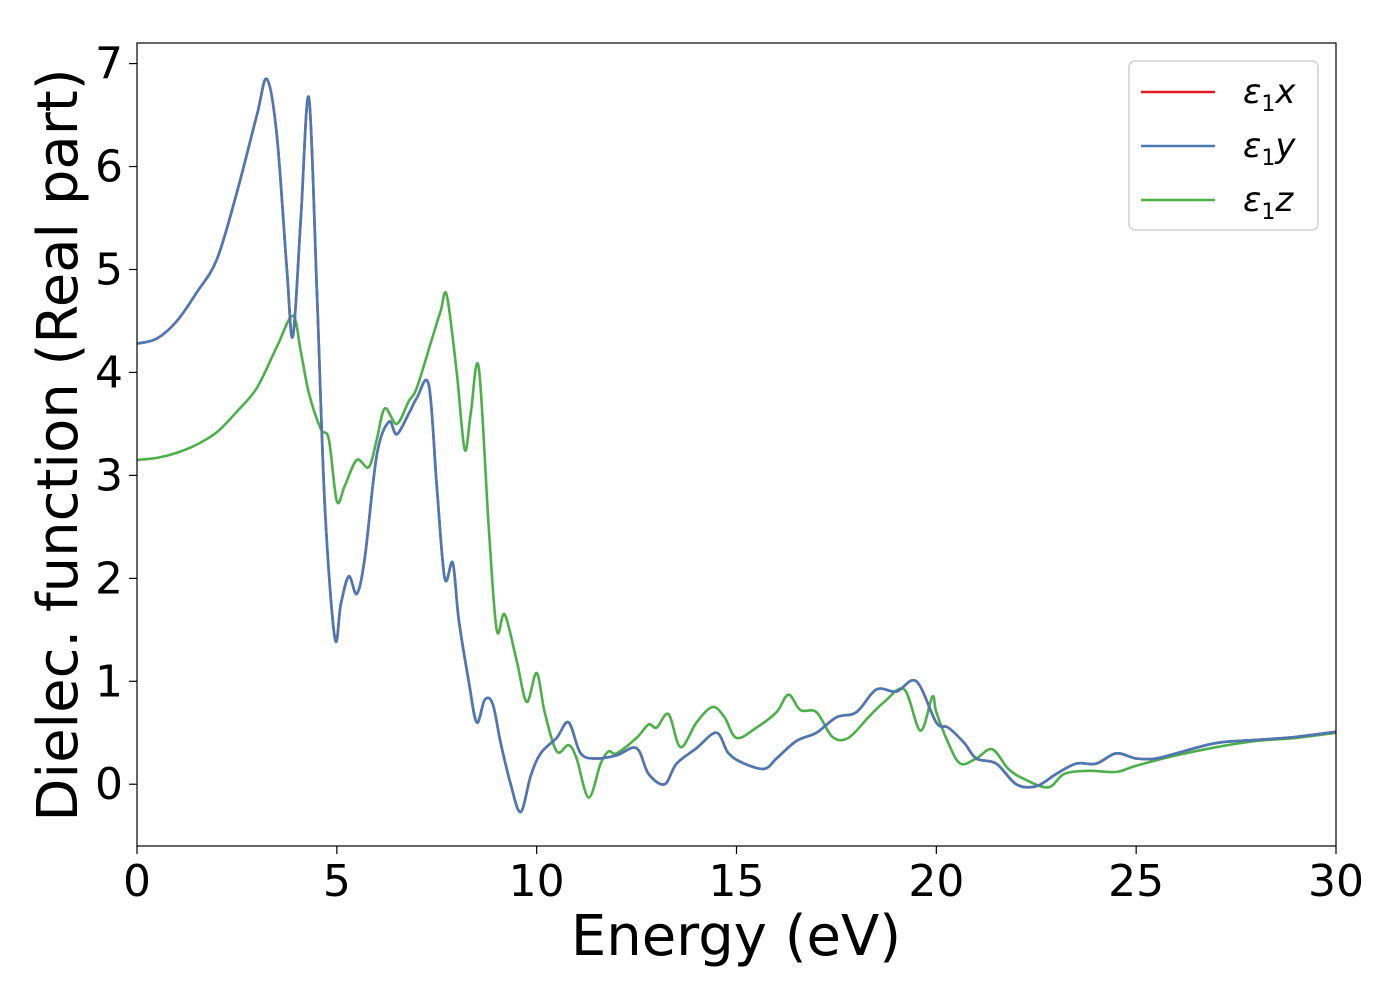  Describe the element at coordinates (109, 784) in the screenshot. I see `y-tick-label: 0` at that location.